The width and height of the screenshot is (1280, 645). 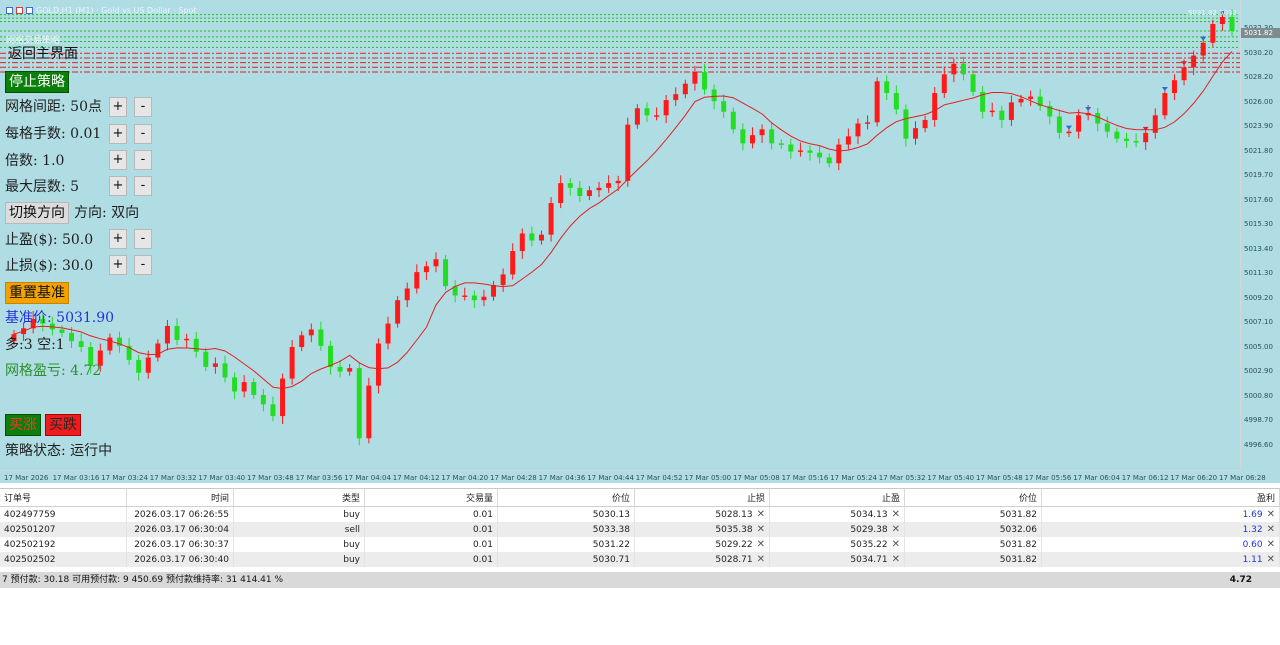 What do you see at coordinates (756, 478) in the screenshot?
I see `time-tick: 17 Mar 05:08` at bounding box center [756, 478].